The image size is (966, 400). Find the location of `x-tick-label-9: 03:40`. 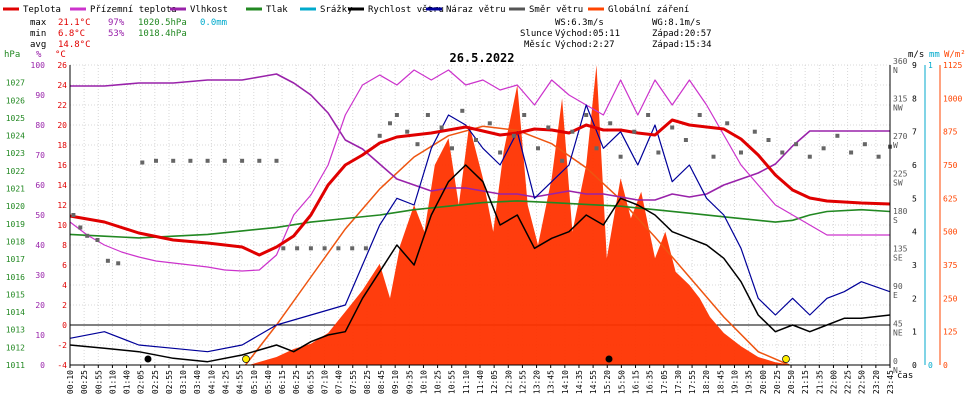

x-tick-label-9: 03:40 is located at coordinates (197, 382).